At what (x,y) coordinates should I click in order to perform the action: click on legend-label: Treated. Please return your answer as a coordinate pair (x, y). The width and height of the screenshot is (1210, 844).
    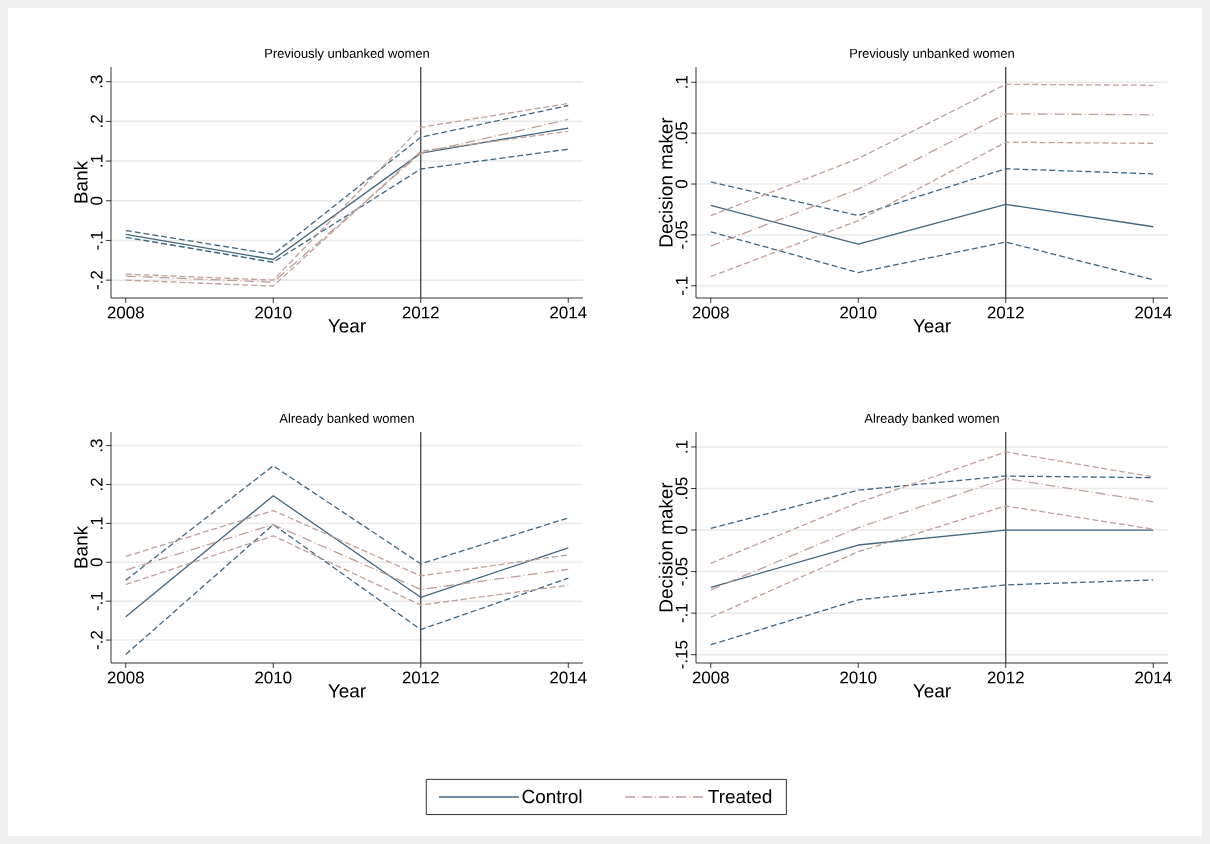
    Looking at the image, I should click on (740, 796).